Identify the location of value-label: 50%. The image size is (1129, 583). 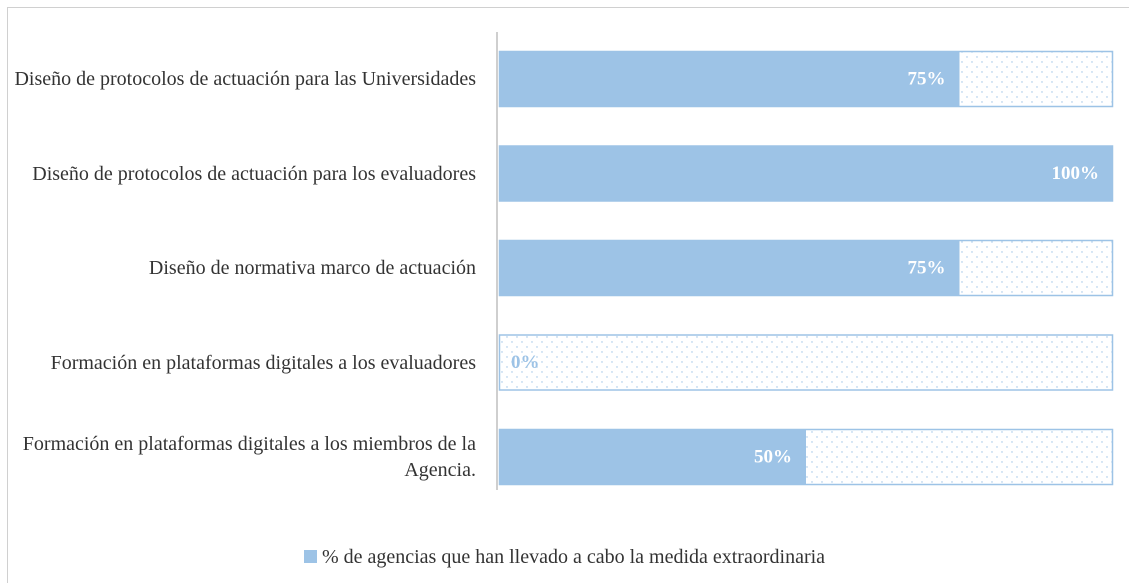
(773, 456).